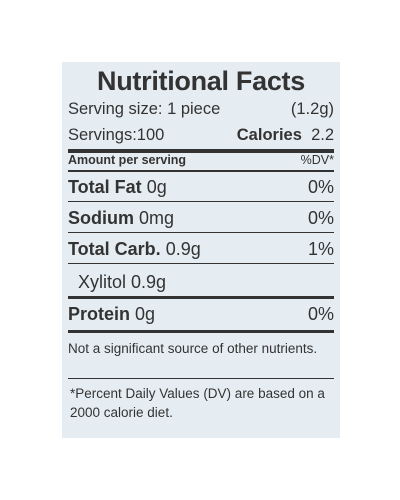 The width and height of the screenshot is (400, 500). I want to click on nutrient: Xylitol 0.9g, so click(117, 282).